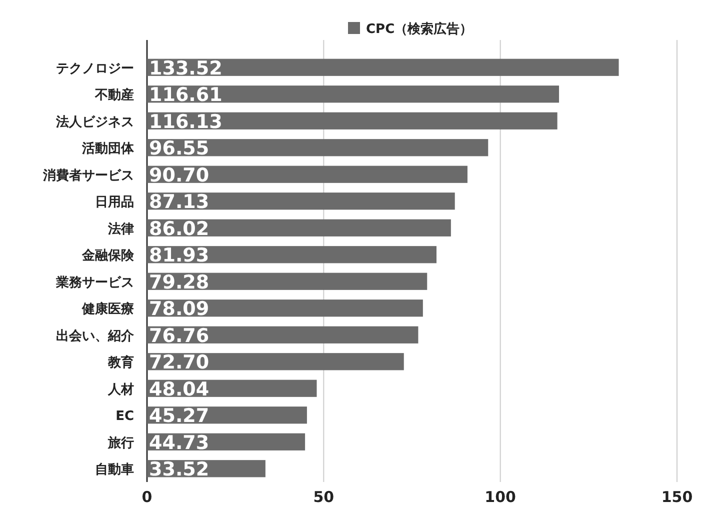  I want to click on y-tick-label: 出会い、紹介, so click(95, 336).